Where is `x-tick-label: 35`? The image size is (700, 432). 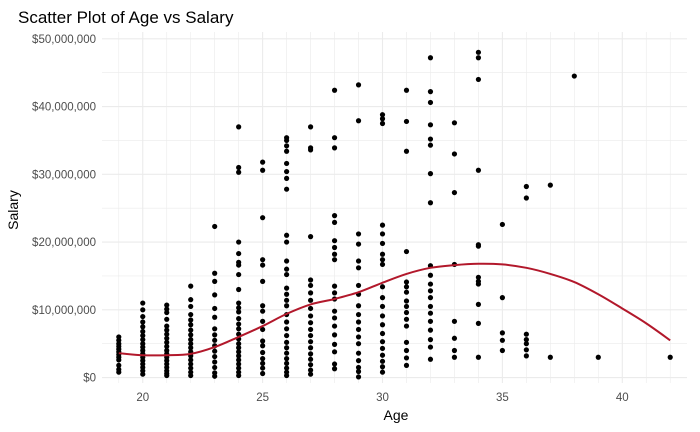 x-tick-label: 35 is located at coordinates (502, 398).